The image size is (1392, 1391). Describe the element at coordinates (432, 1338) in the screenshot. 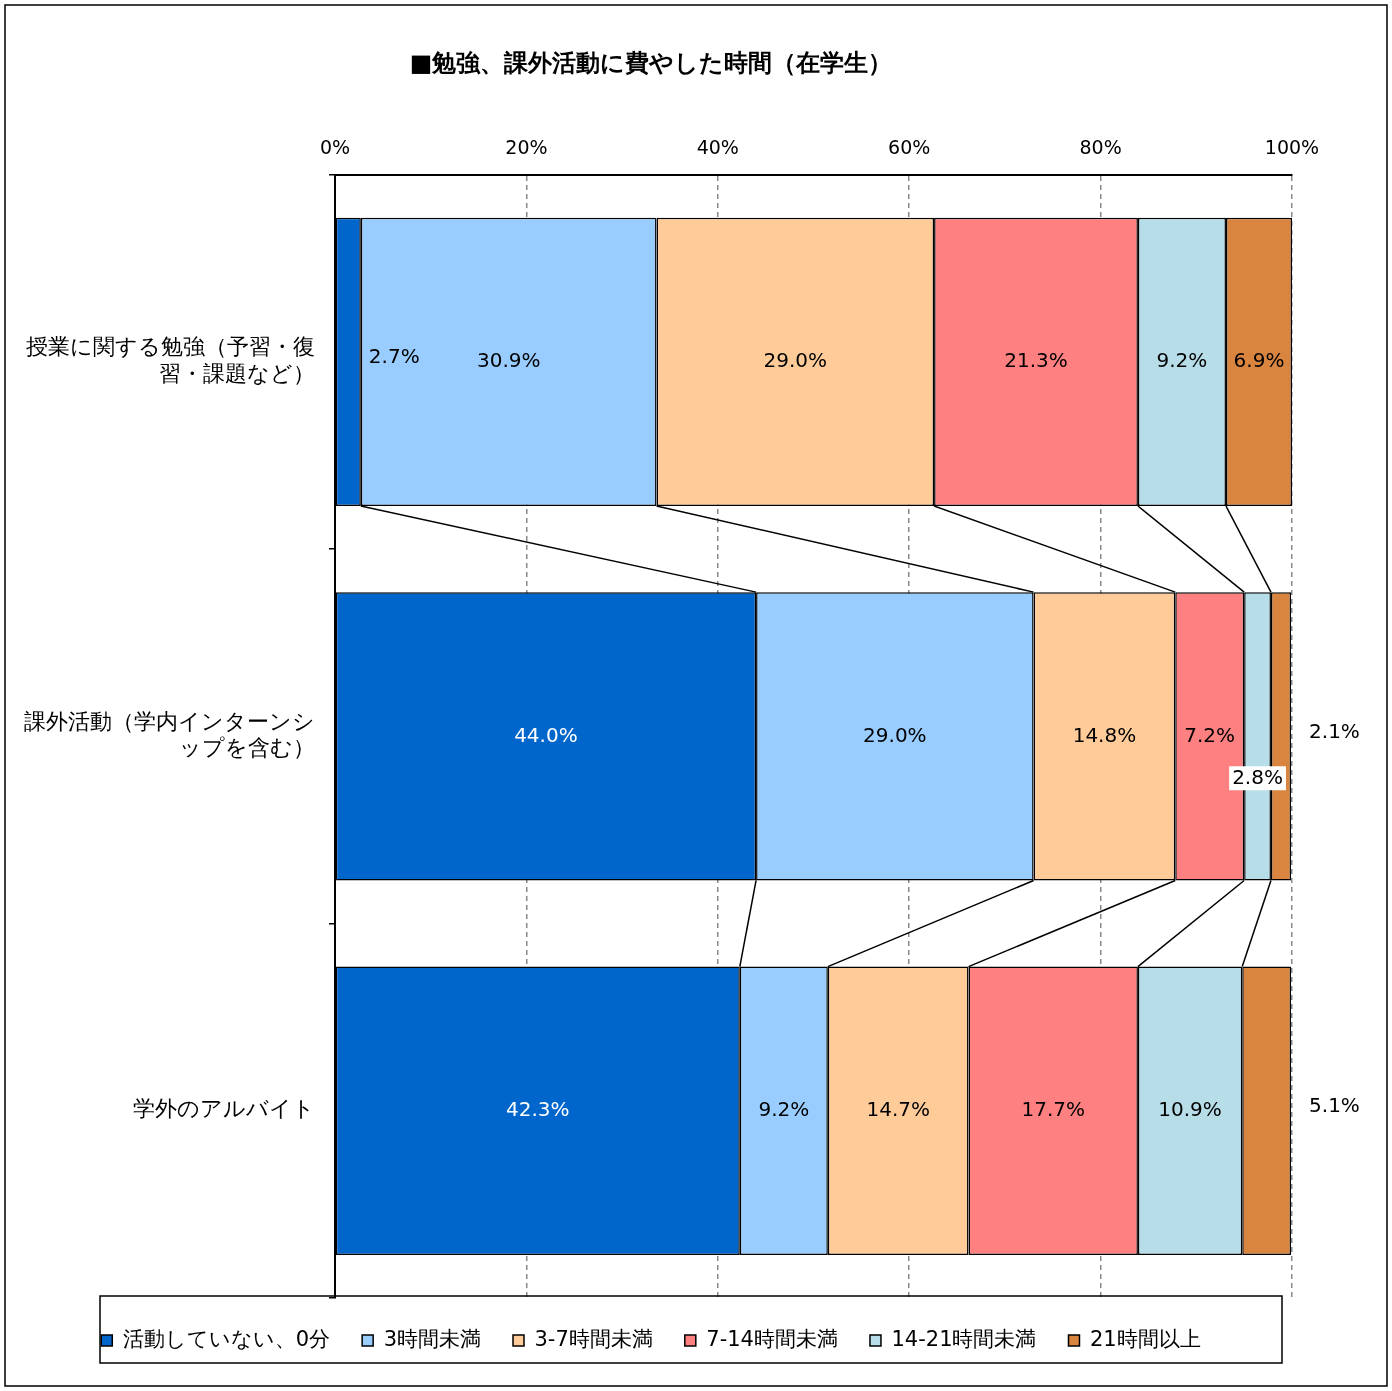

I see `legend-label: 3時間未満` at that location.